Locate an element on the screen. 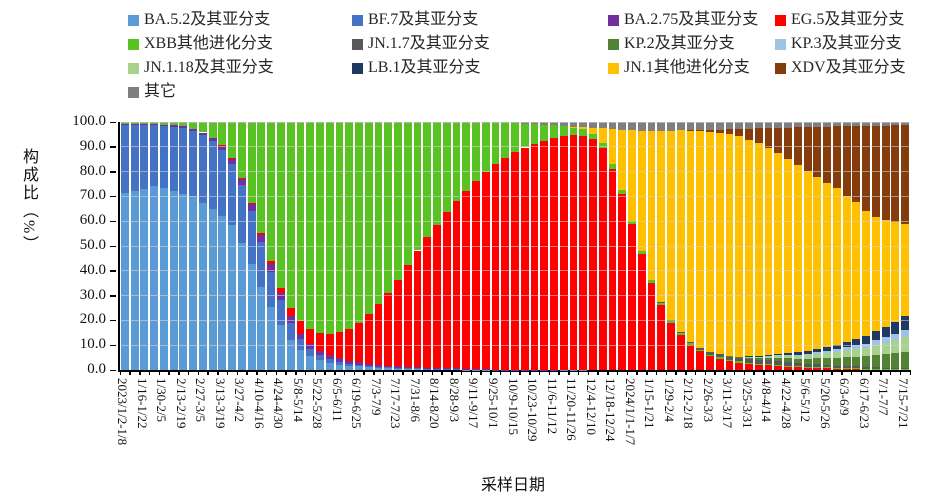 The width and height of the screenshot is (942, 496). legend-item: BA.5.2及其亚分支 is located at coordinates (199, 20).